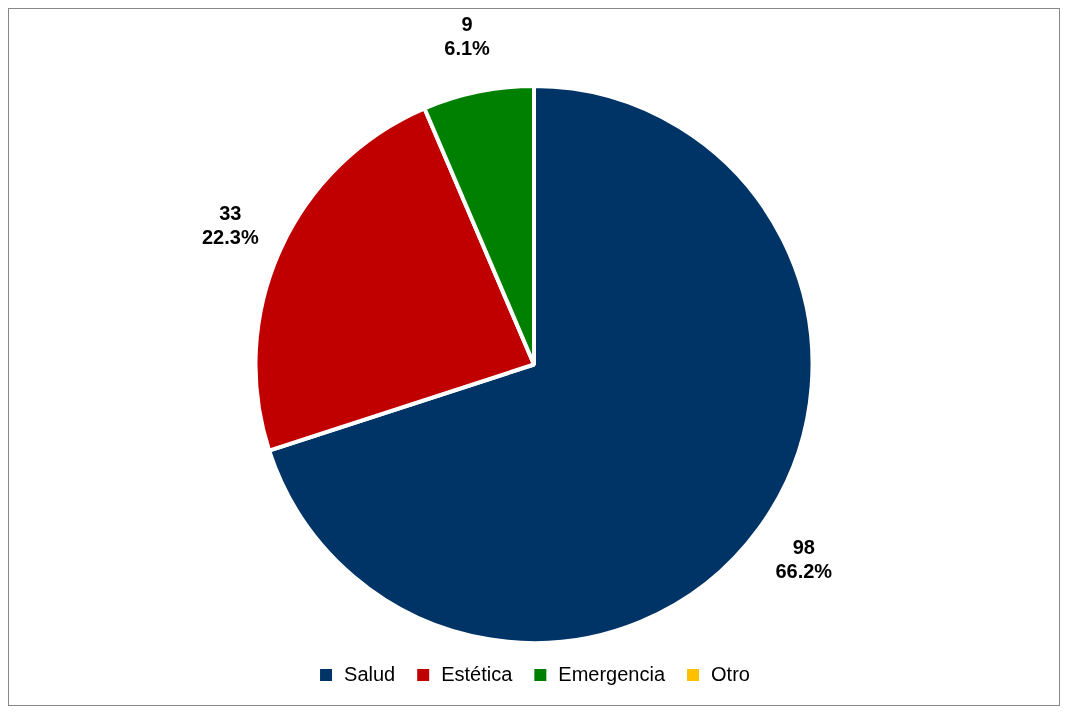  What do you see at coordinates (370, 673) in the screenshot?
I see `legend-label: Salud` at bounding box center [370, 673].